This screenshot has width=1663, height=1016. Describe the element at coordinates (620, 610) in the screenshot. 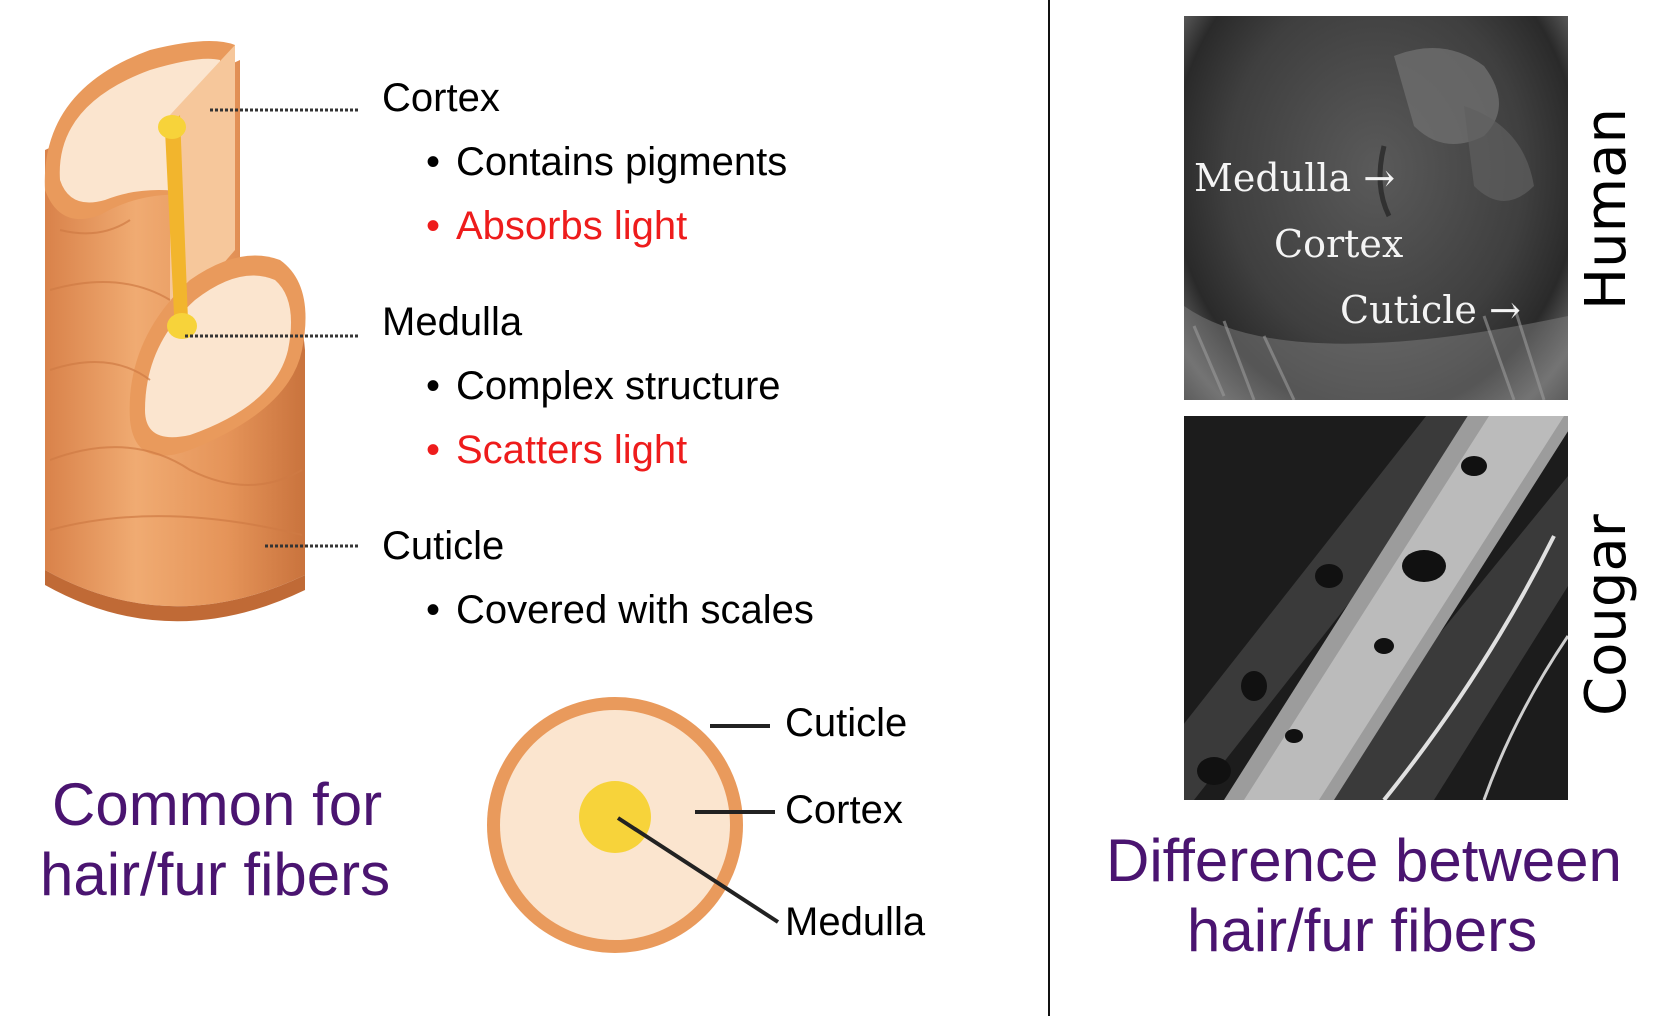

I see `cuticle-bullet-1: • Covered with scales` at that location.